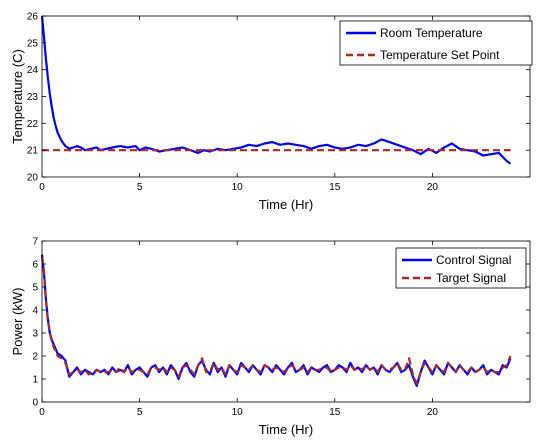  Describe the element at coordinates (17, 322) in the screenshot. I see `y-axis-label: Power (kW)` at that location.